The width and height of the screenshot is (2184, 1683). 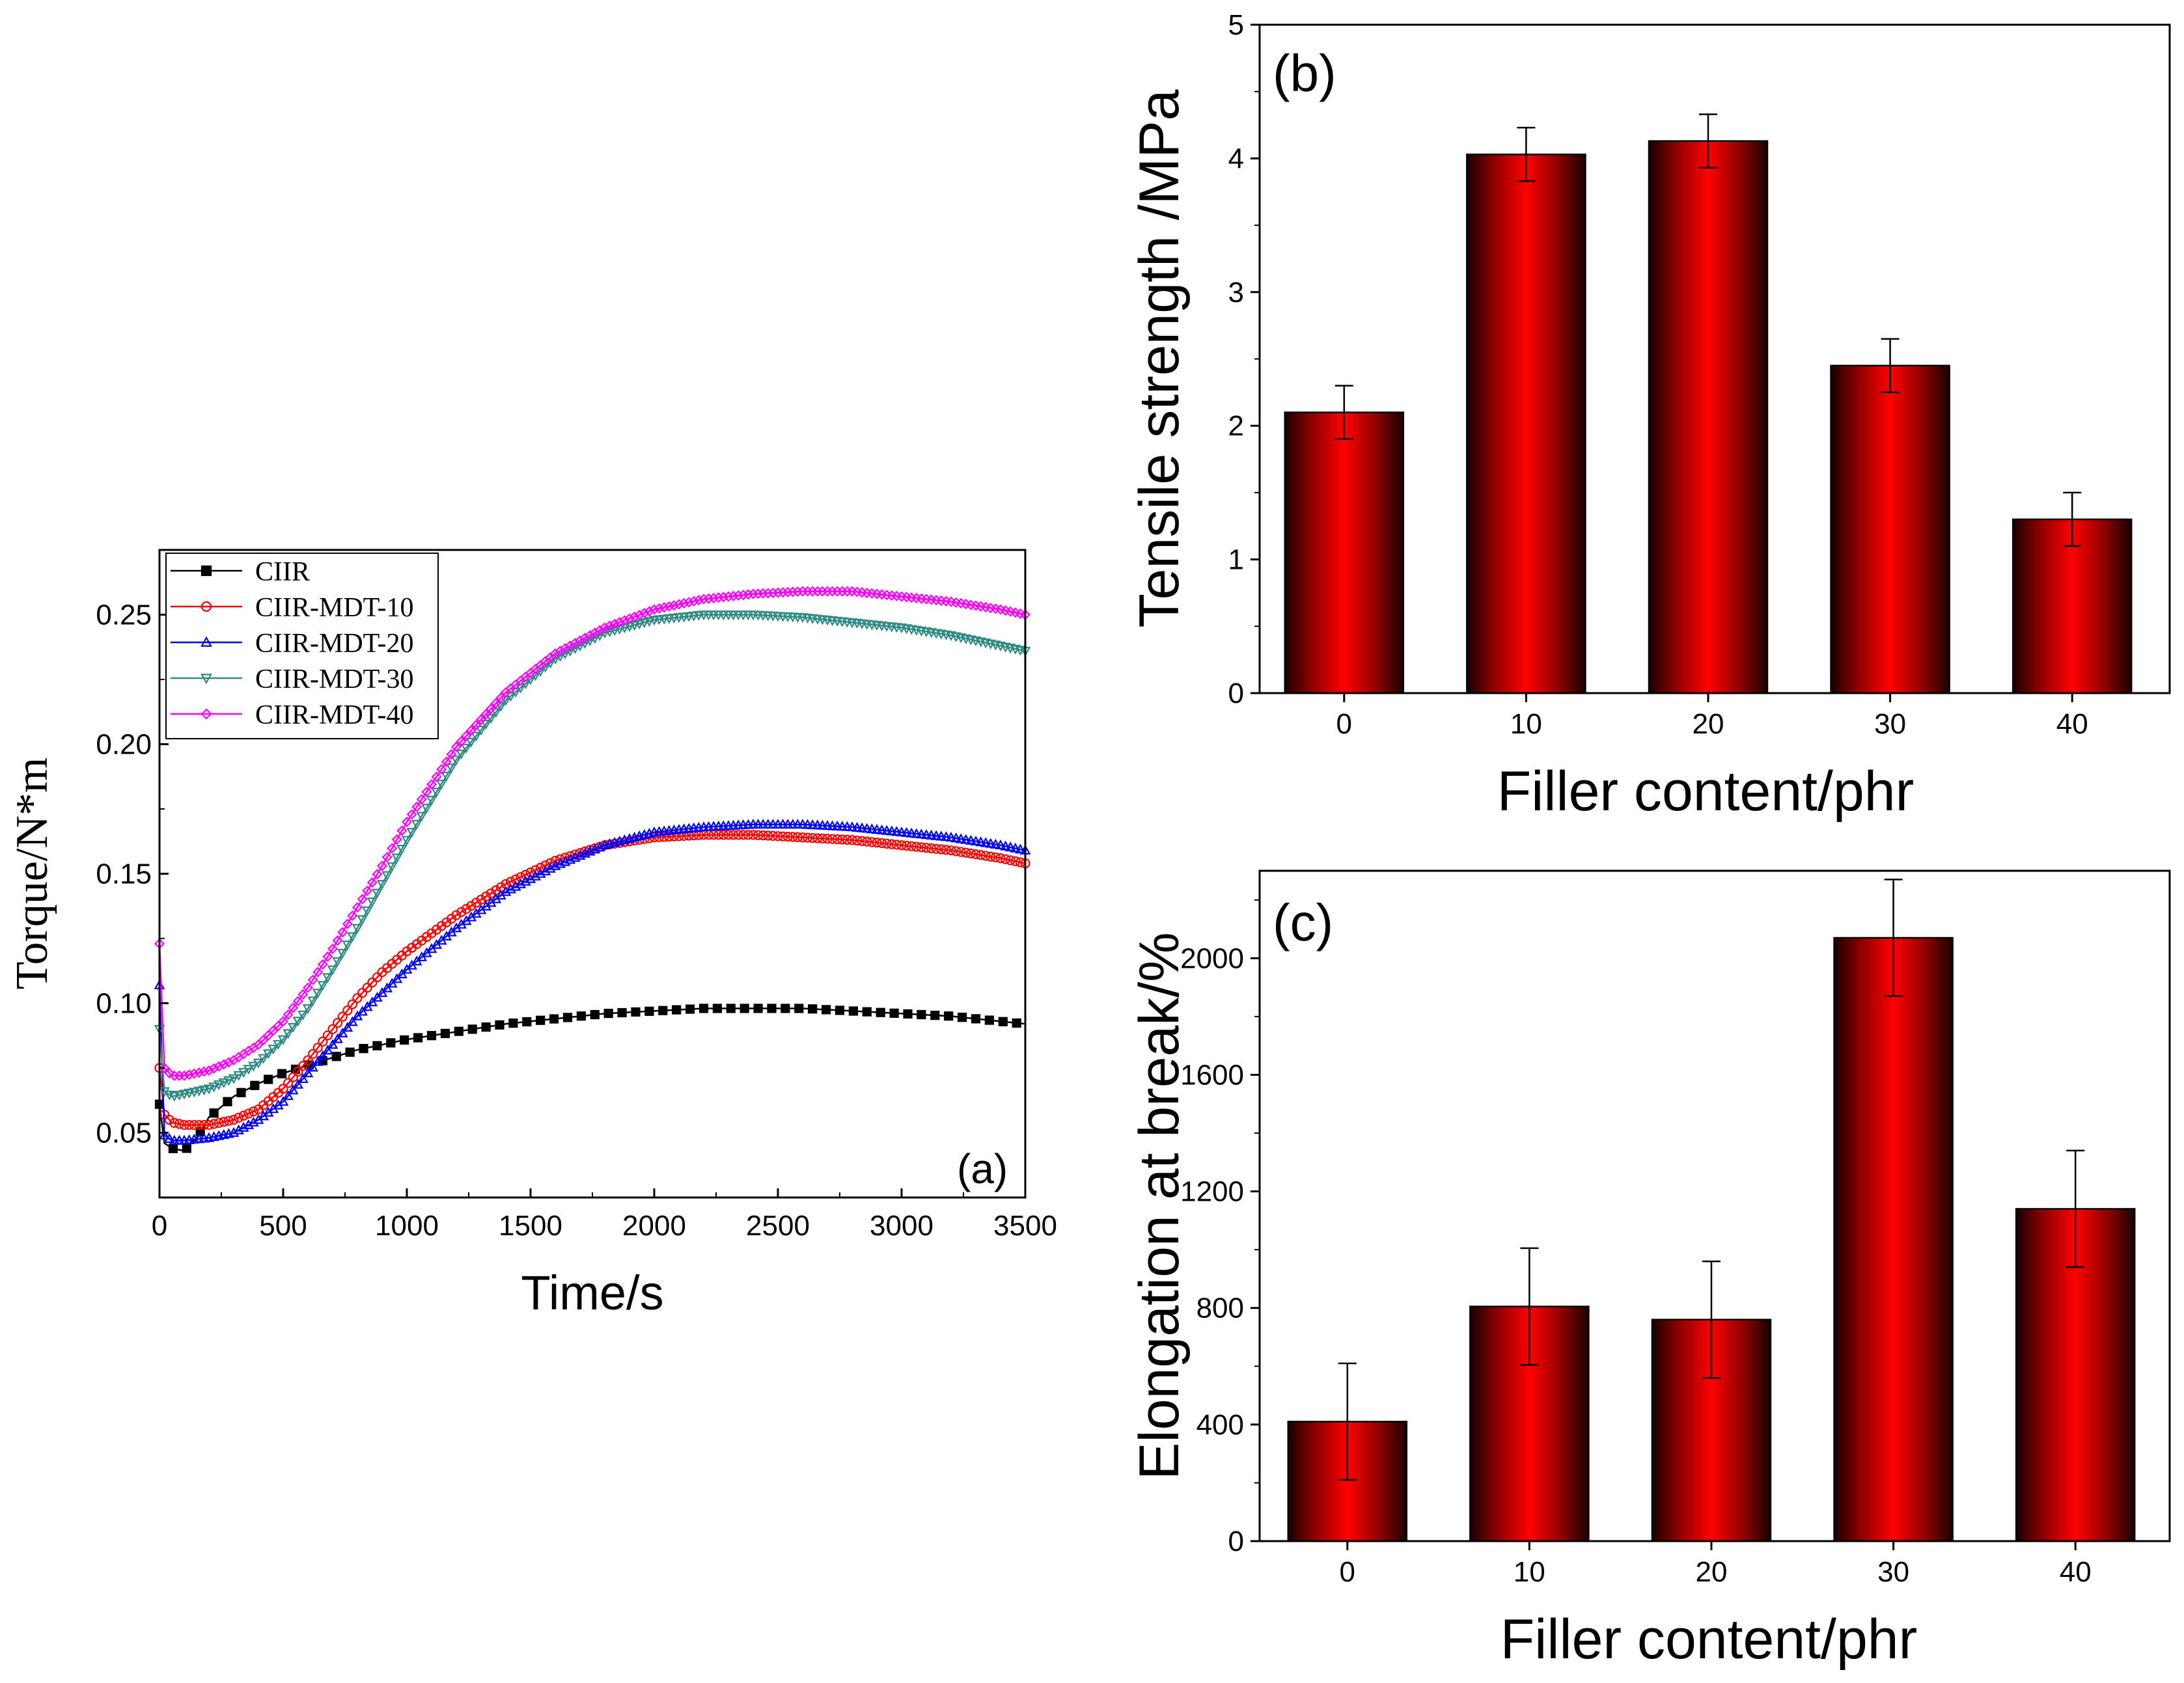 What do you see at coordinates (1212, 958) in the screenshot?
I see `y-tick-label: 2000` at bounding box center [1212, 958].